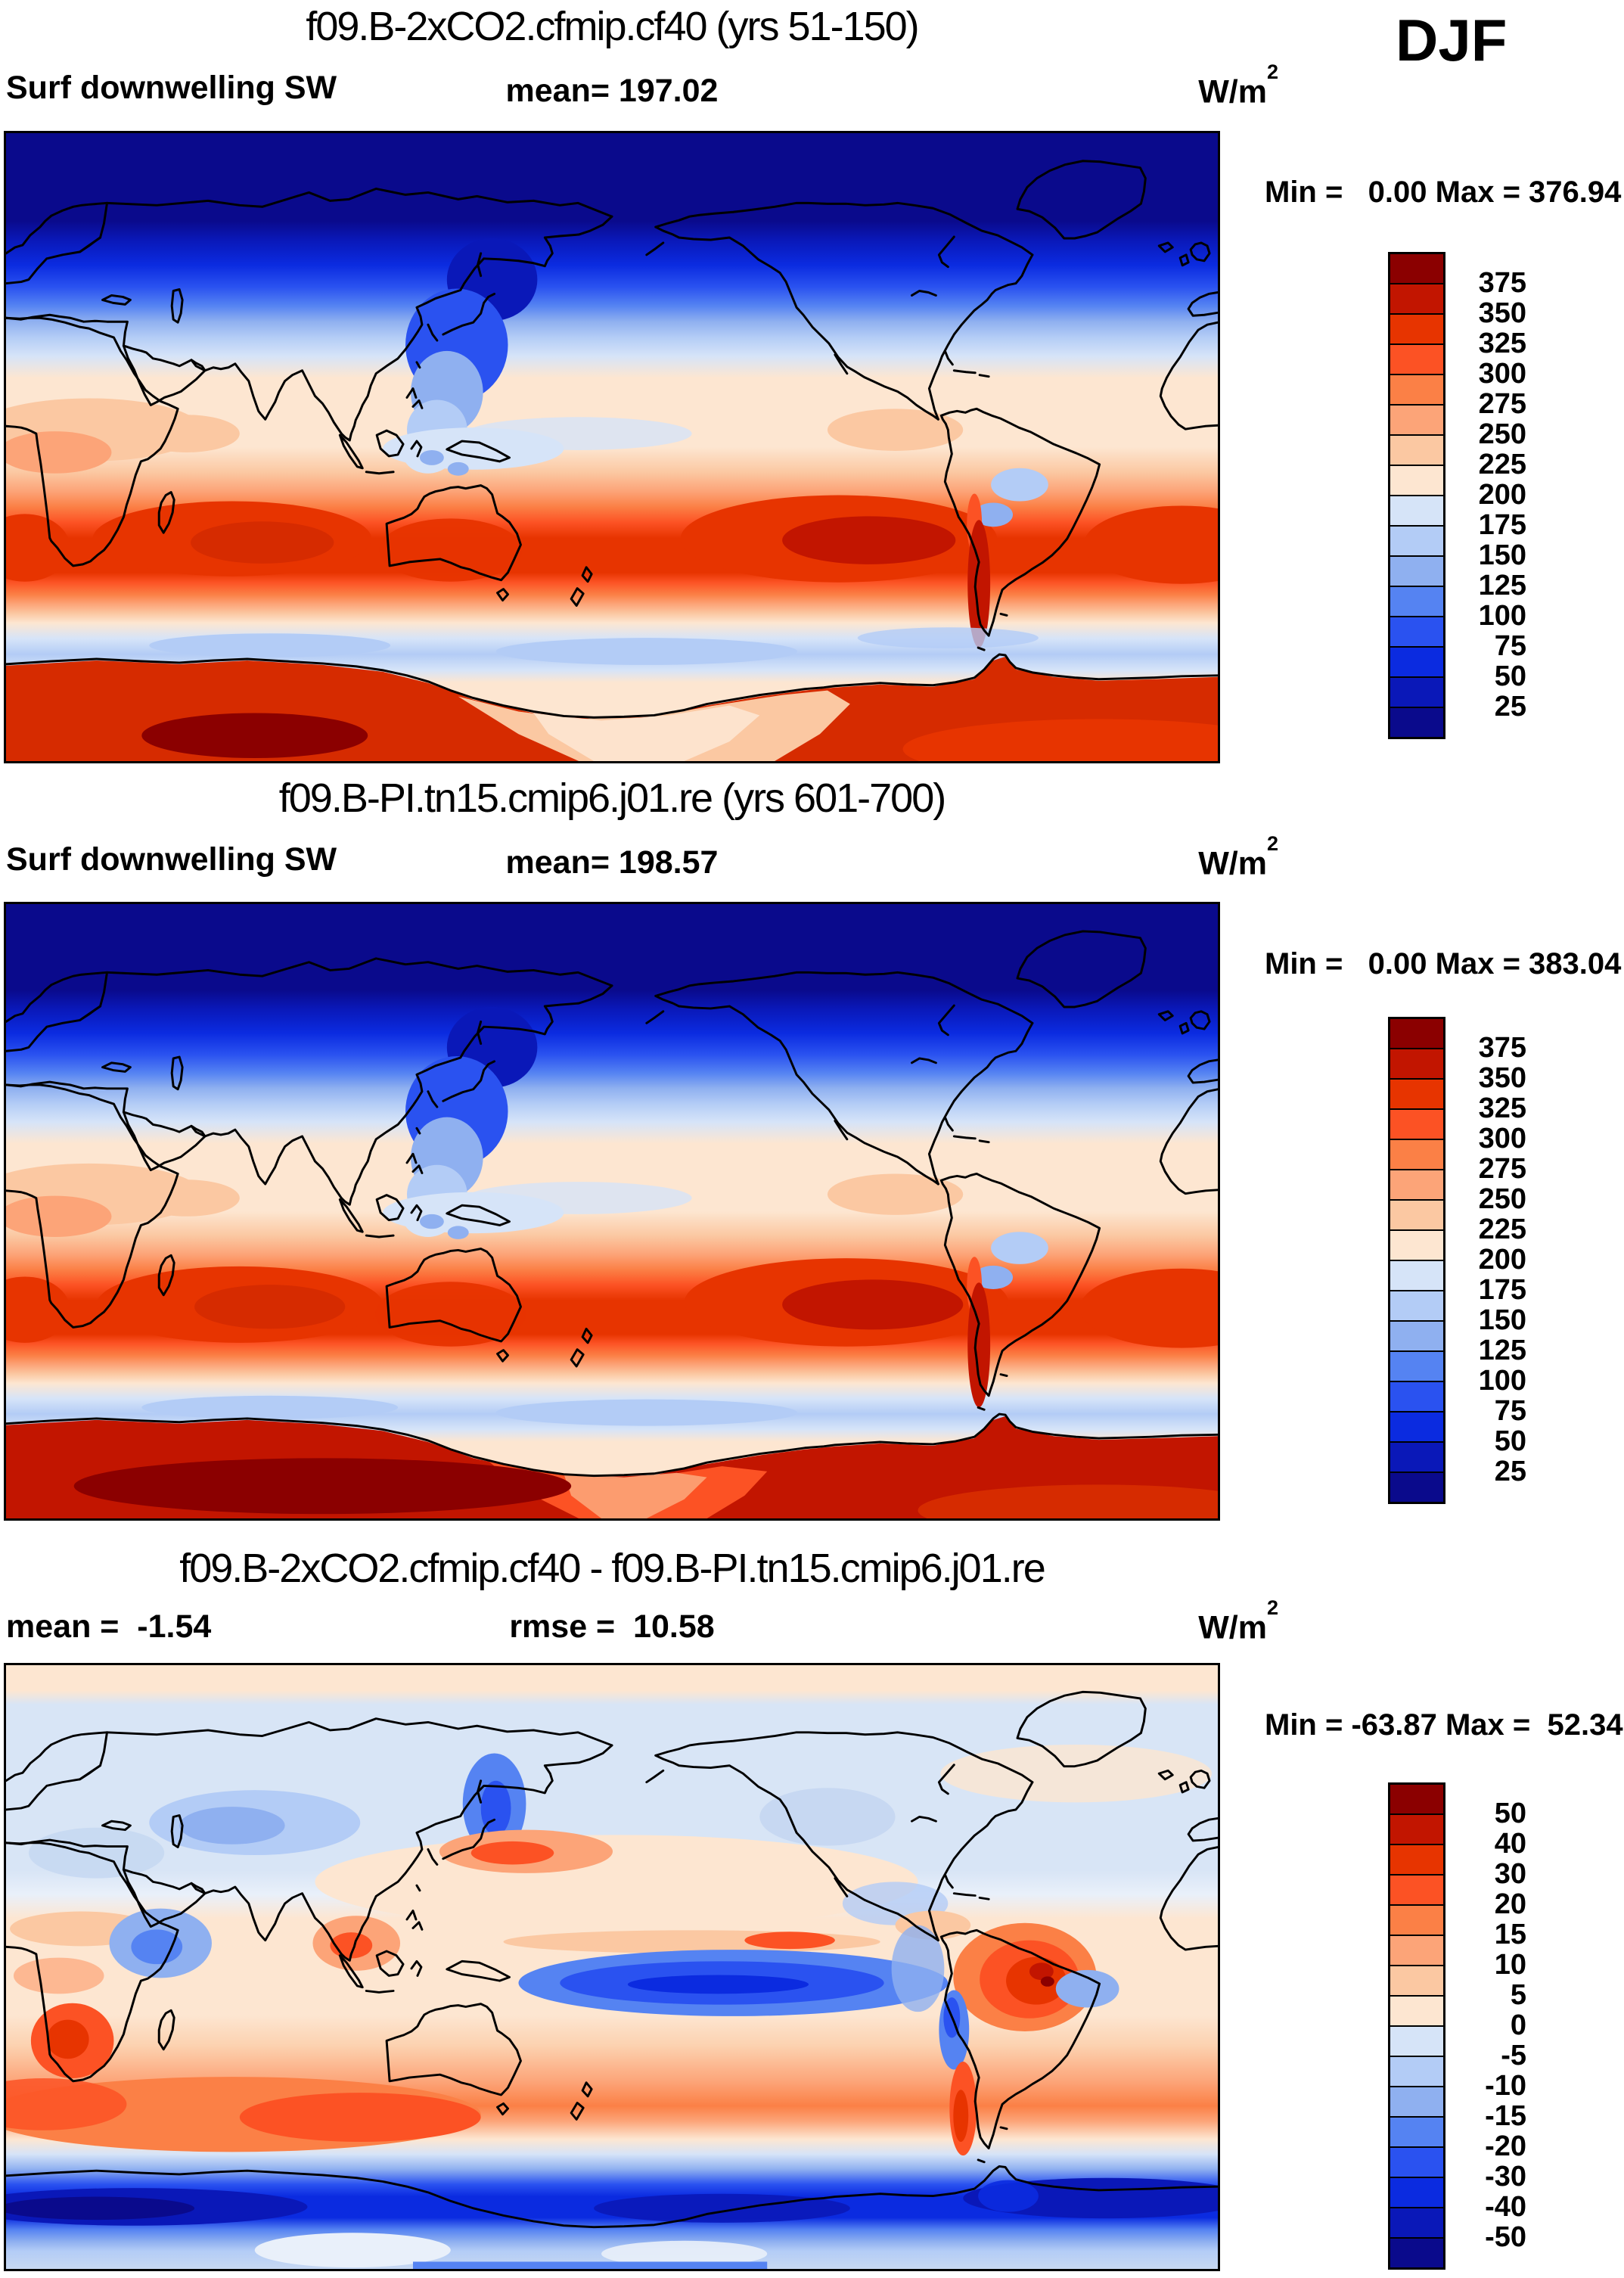 The width and height of the screenshot is (1624, 2278). What do you see at coordinates (1444, 1725) in the screenshot?
I see `panel3-minmax: Min = -63.87 Max = 52.34` at bounding box center [1444, 1725].